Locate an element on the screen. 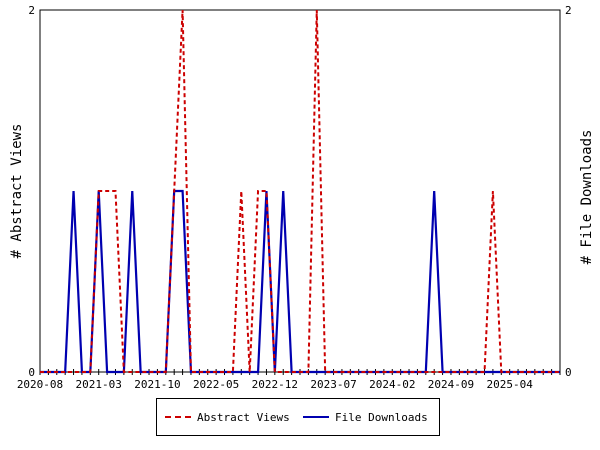 The image size is (600, 450). legend-swatch-abstract-views is located at coordinates (178, 417).